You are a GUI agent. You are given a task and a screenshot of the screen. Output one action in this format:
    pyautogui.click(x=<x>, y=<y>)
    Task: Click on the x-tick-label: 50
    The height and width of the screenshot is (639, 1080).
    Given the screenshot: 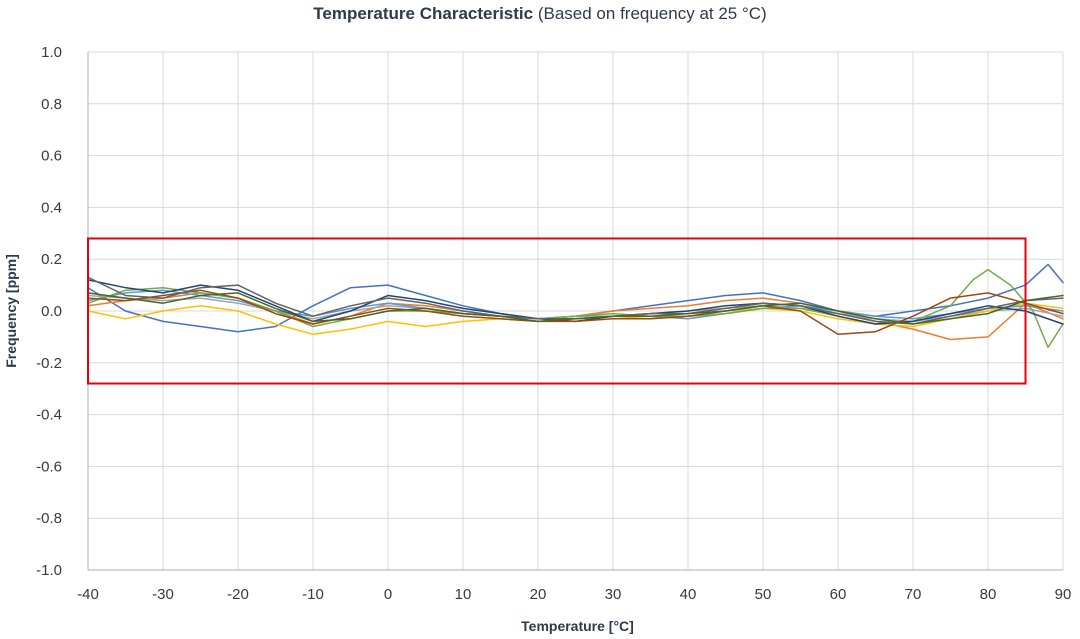 What is the action you would take?
    pyautogui.click(x=763, y=594)
    